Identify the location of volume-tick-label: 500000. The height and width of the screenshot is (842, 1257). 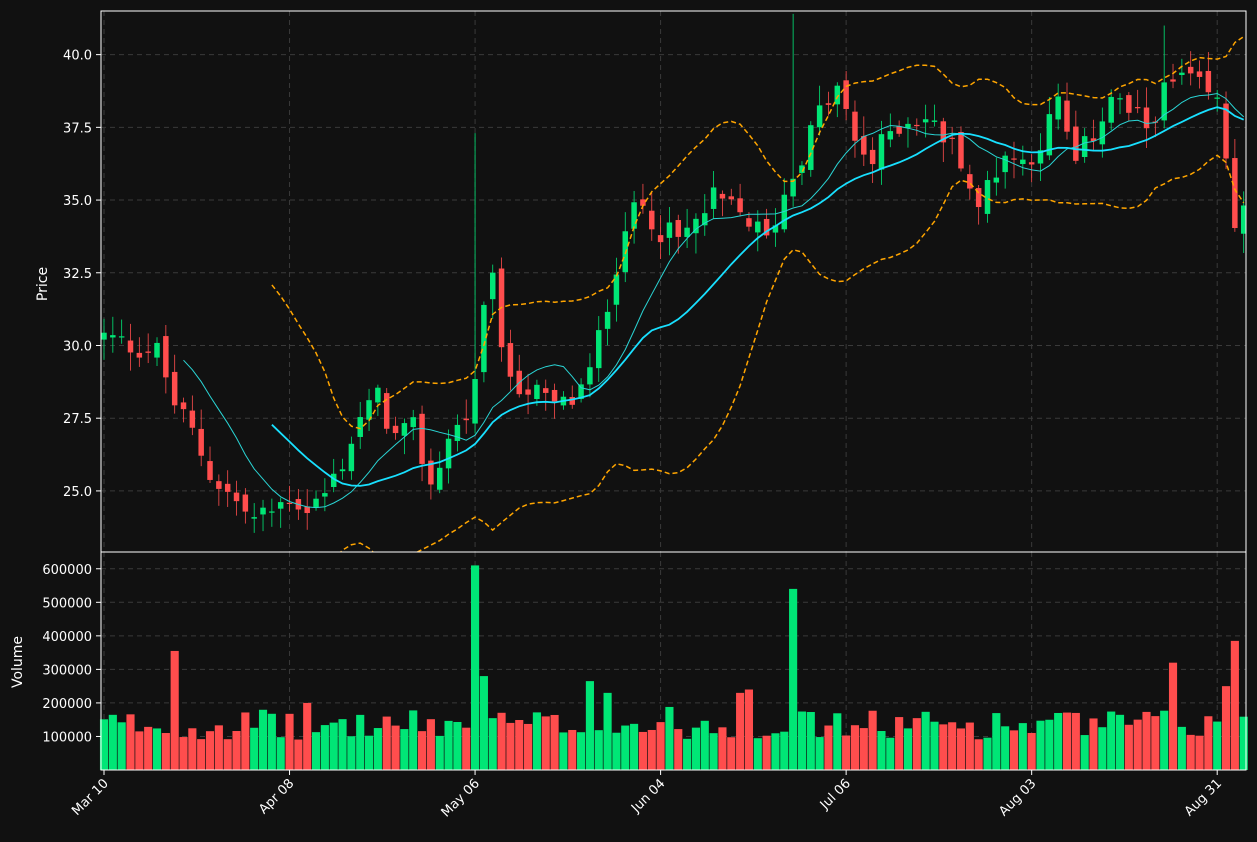
(67, 603).